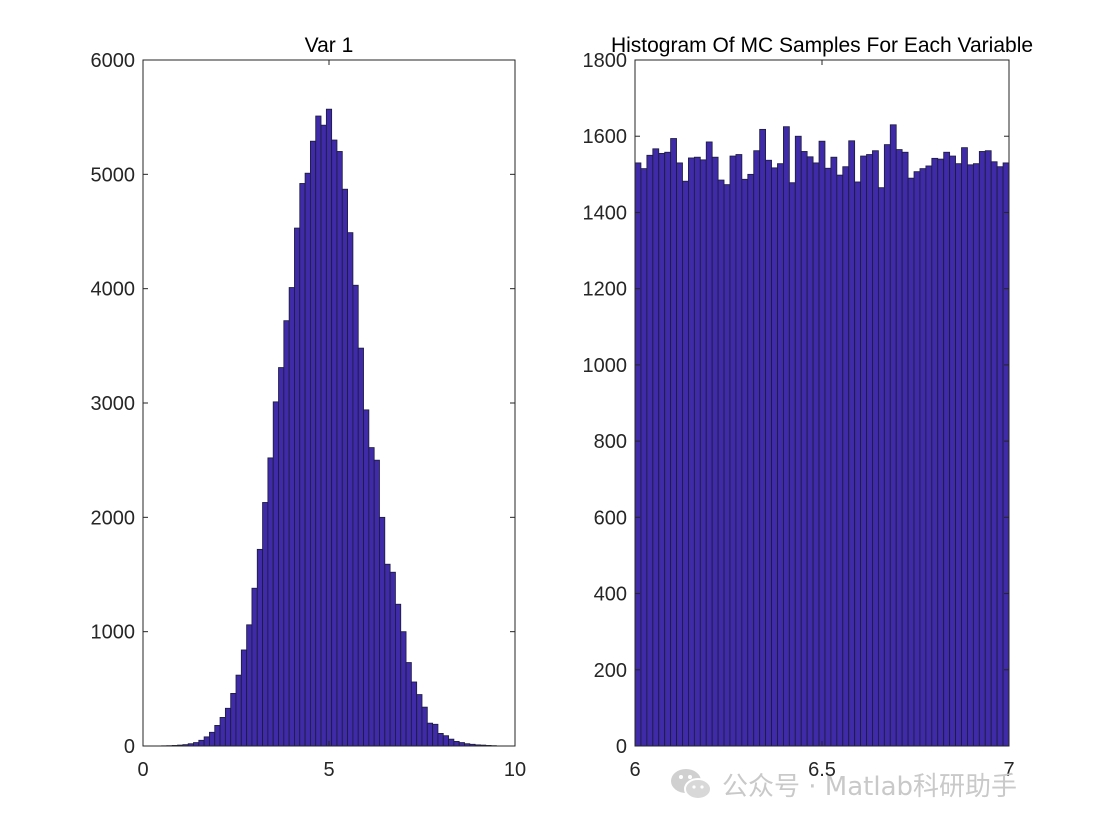 This screenshot has width=1111, height=829. I want to click on y-tick-label: 200, so click(610, 671).